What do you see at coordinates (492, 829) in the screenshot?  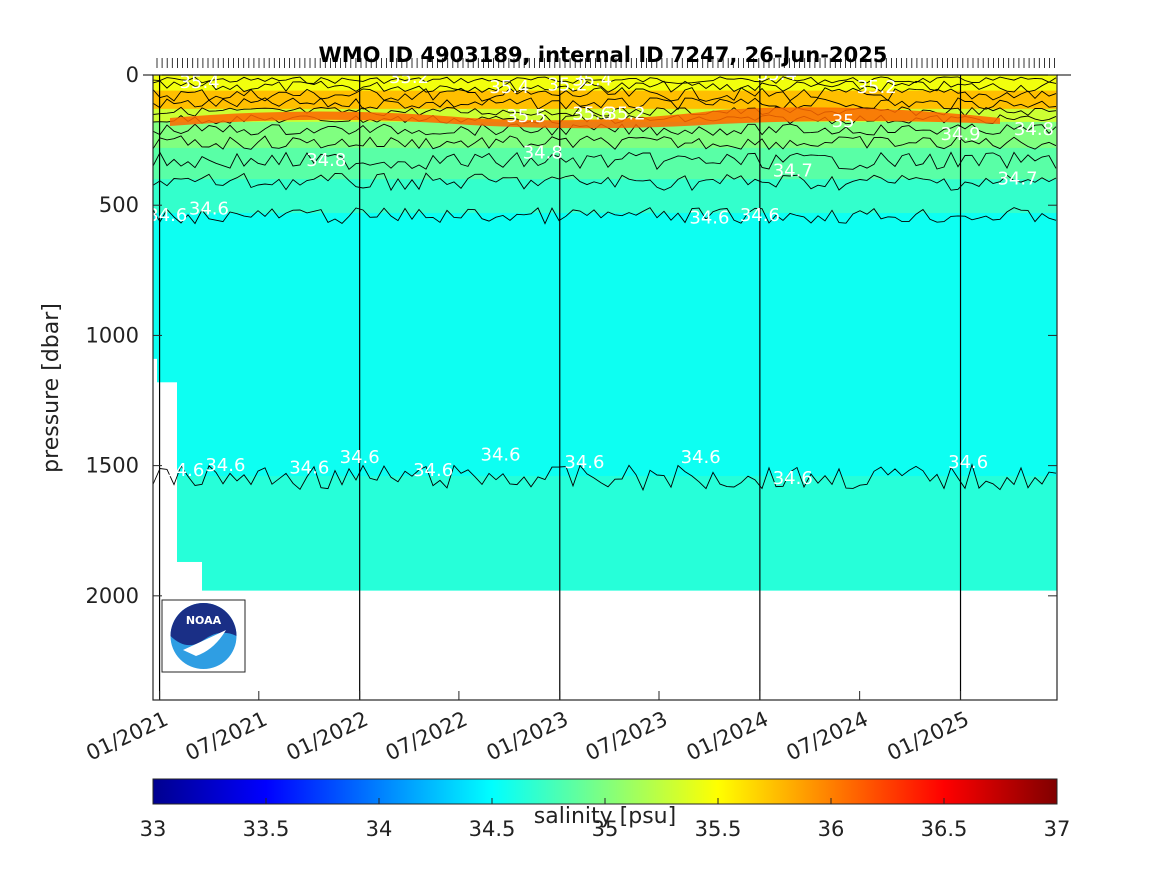 I see `colorbar-tick-label: 34.5` at bounding box center [492, 829].